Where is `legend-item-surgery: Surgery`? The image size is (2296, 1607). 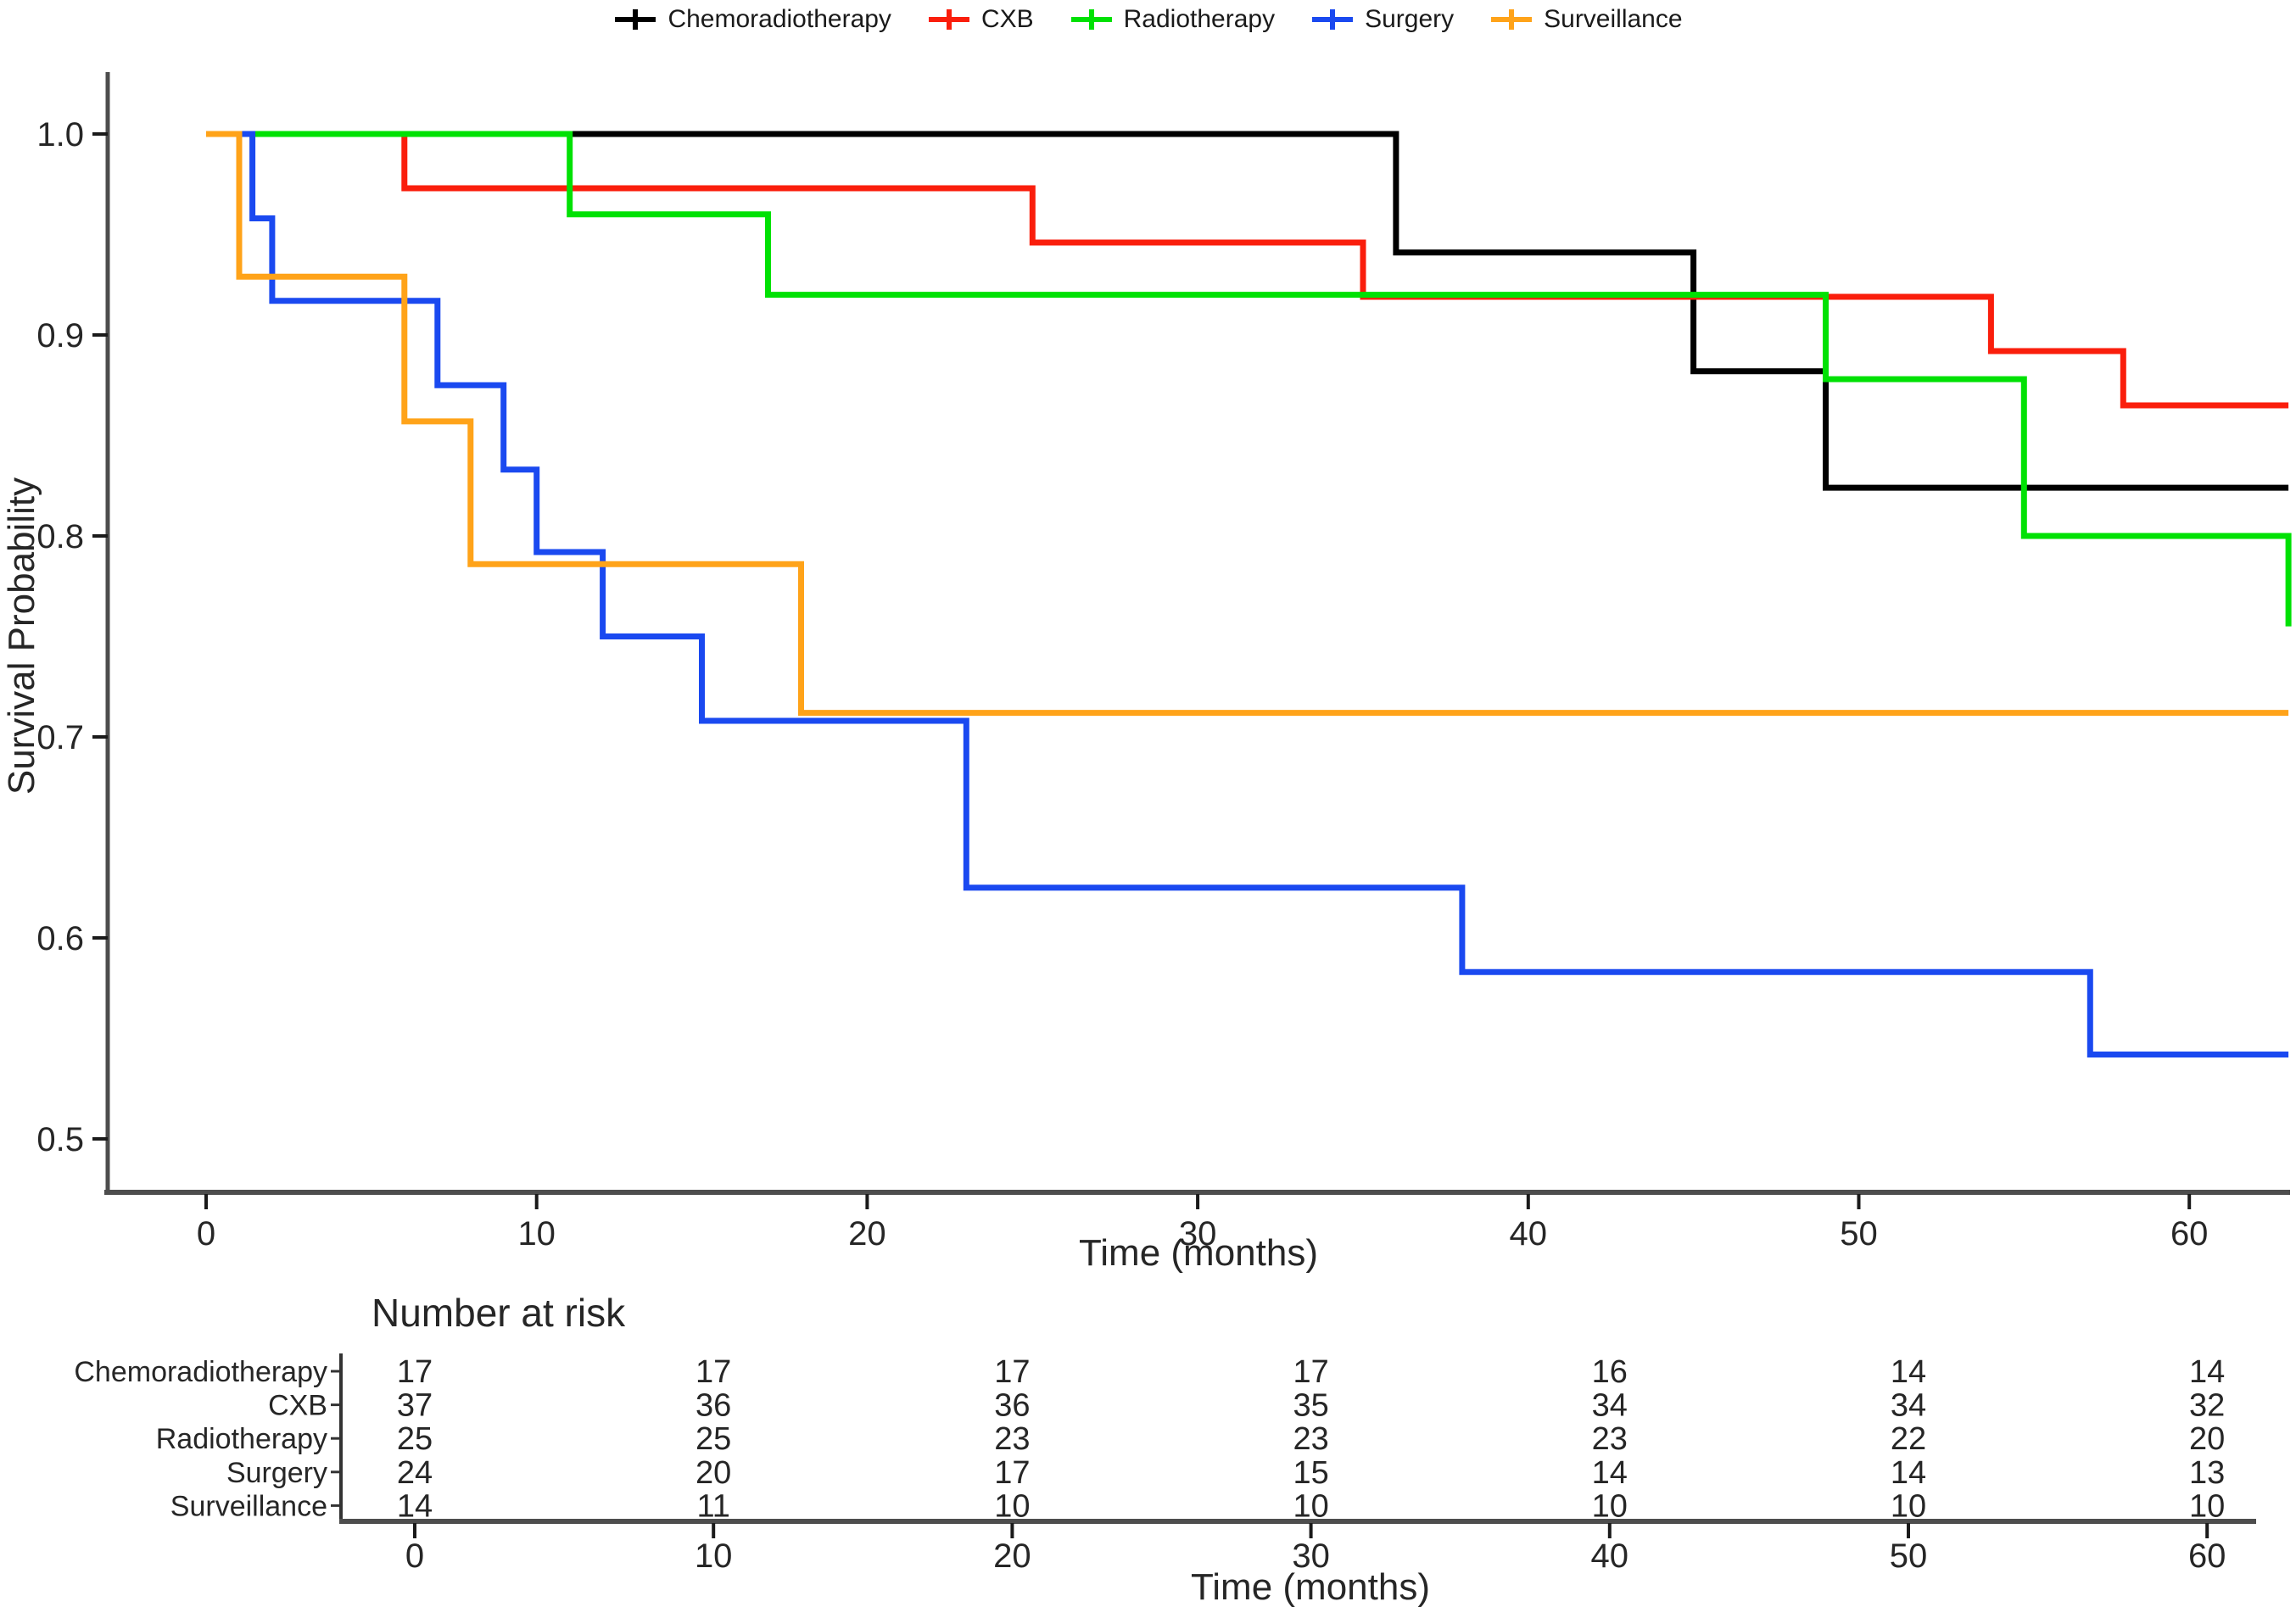 legend-item-surgery: Surgery is located at coordinates (1382, 19).